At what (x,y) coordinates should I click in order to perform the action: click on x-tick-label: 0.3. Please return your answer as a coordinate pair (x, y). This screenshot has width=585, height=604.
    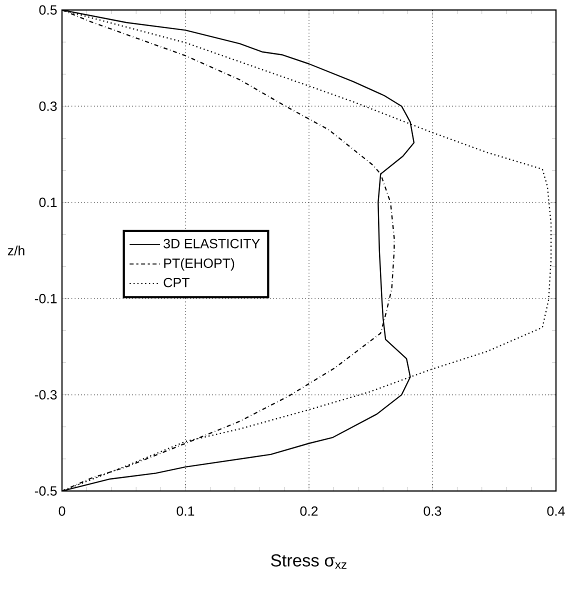
    Looking at the image, I should click on (433, 511).